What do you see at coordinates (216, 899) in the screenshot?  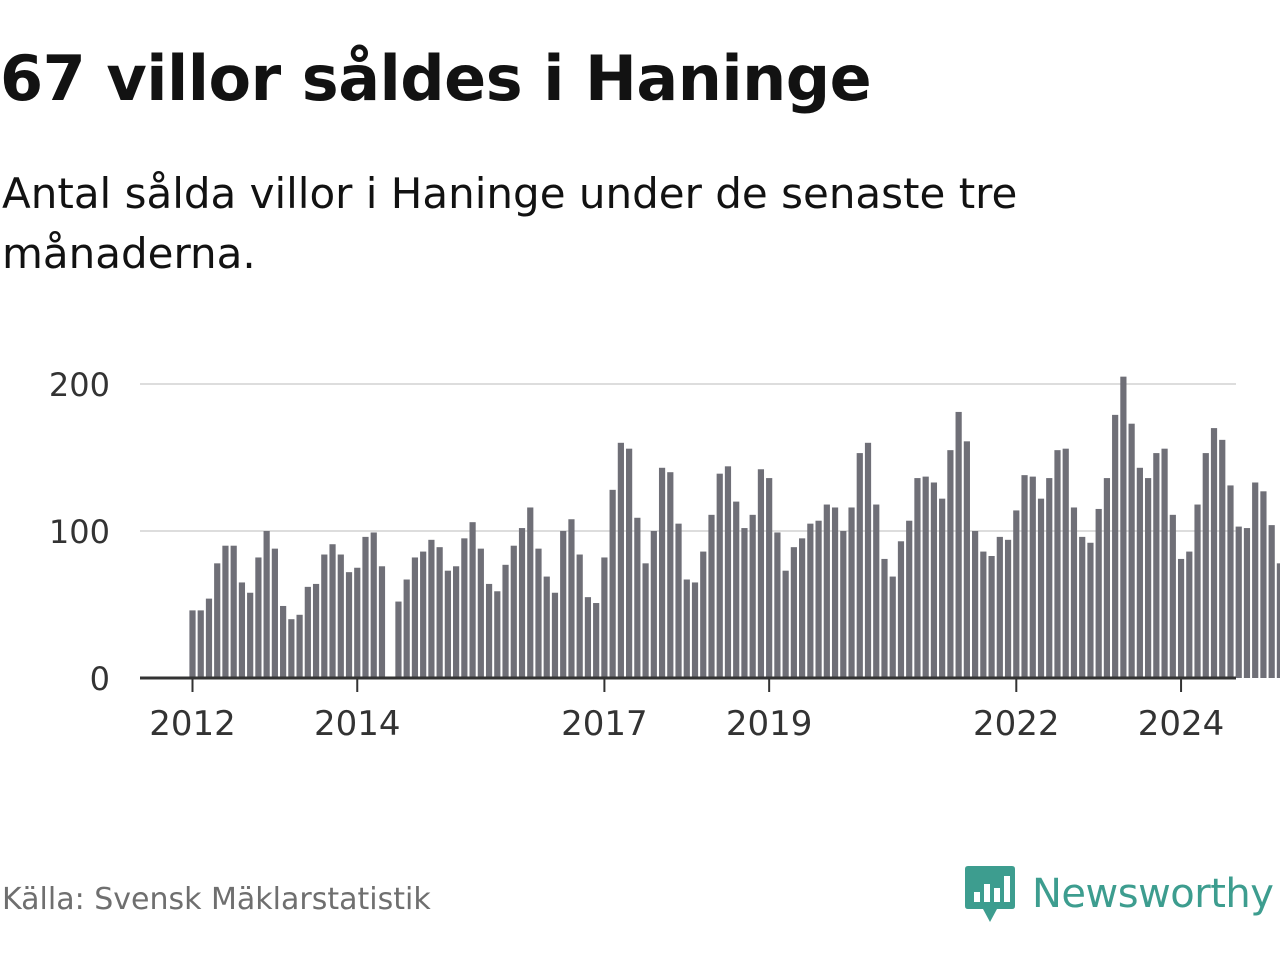 I see `source-note: Källa: Svensk Mäklarstatistik` at bounding box center [216, 899].